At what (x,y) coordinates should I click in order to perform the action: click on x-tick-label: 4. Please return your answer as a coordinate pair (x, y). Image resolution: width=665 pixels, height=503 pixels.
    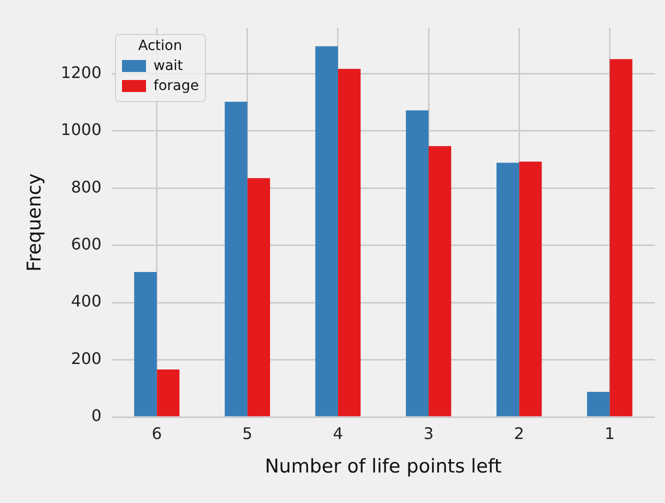
    Looking at the image, I should click on (338, 433).